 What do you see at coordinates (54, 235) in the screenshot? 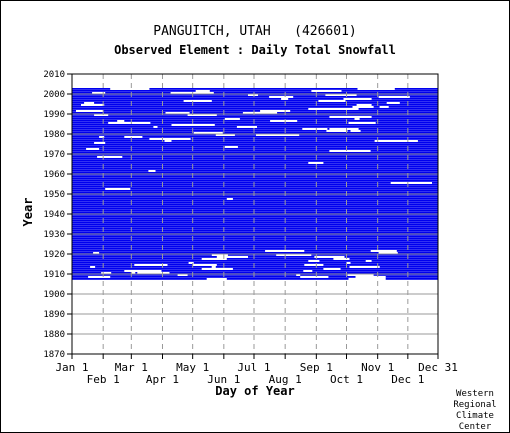
I see `y-tick-label: 1930` at bounding box center [54, 235].